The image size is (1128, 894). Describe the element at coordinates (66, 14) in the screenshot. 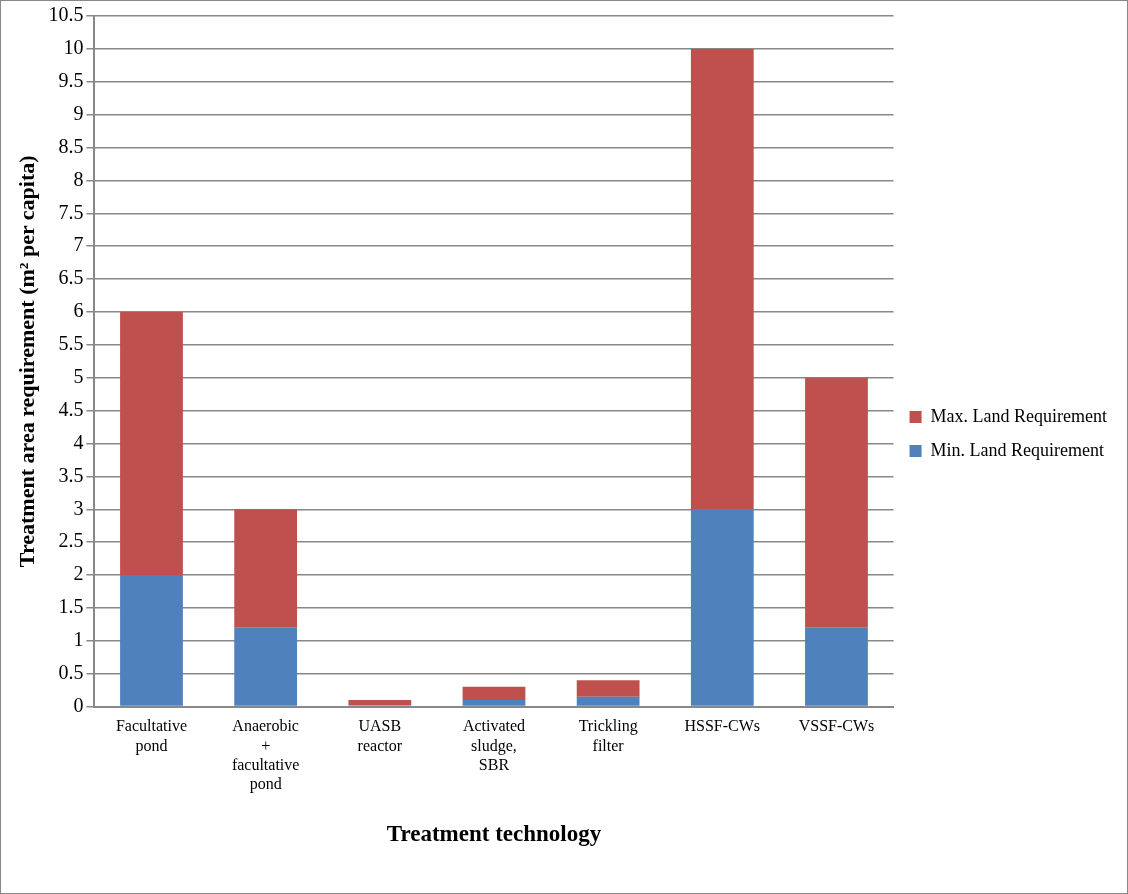

I see `y-tick-label: 10.5` at that location.